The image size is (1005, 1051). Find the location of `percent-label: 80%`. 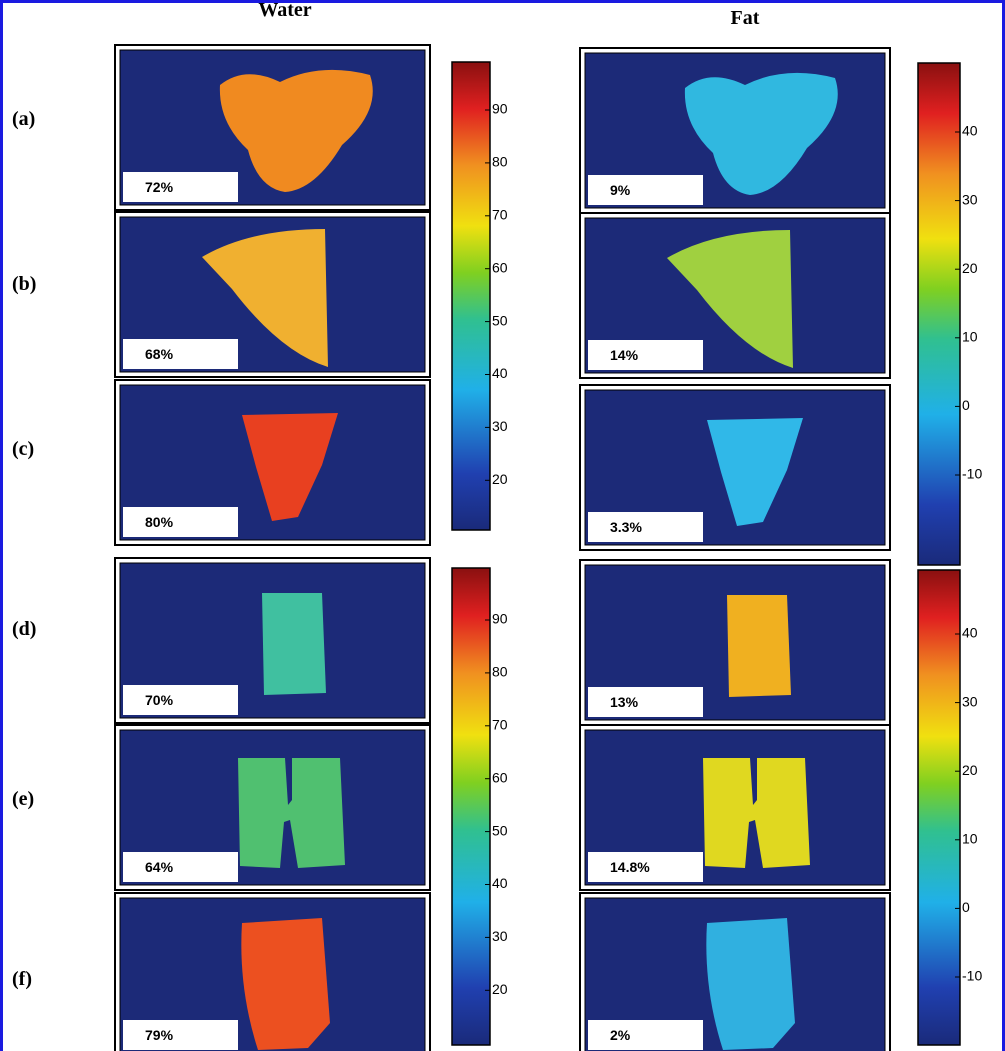

percent-label: 80% is located at coordinates (159, 522).